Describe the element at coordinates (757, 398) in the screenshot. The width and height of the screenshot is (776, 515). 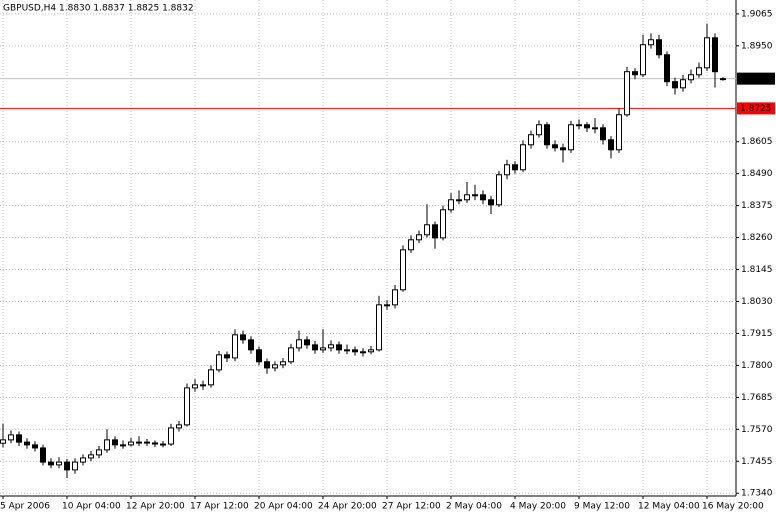
I see `y-tick-label: 1.7685` at that location.